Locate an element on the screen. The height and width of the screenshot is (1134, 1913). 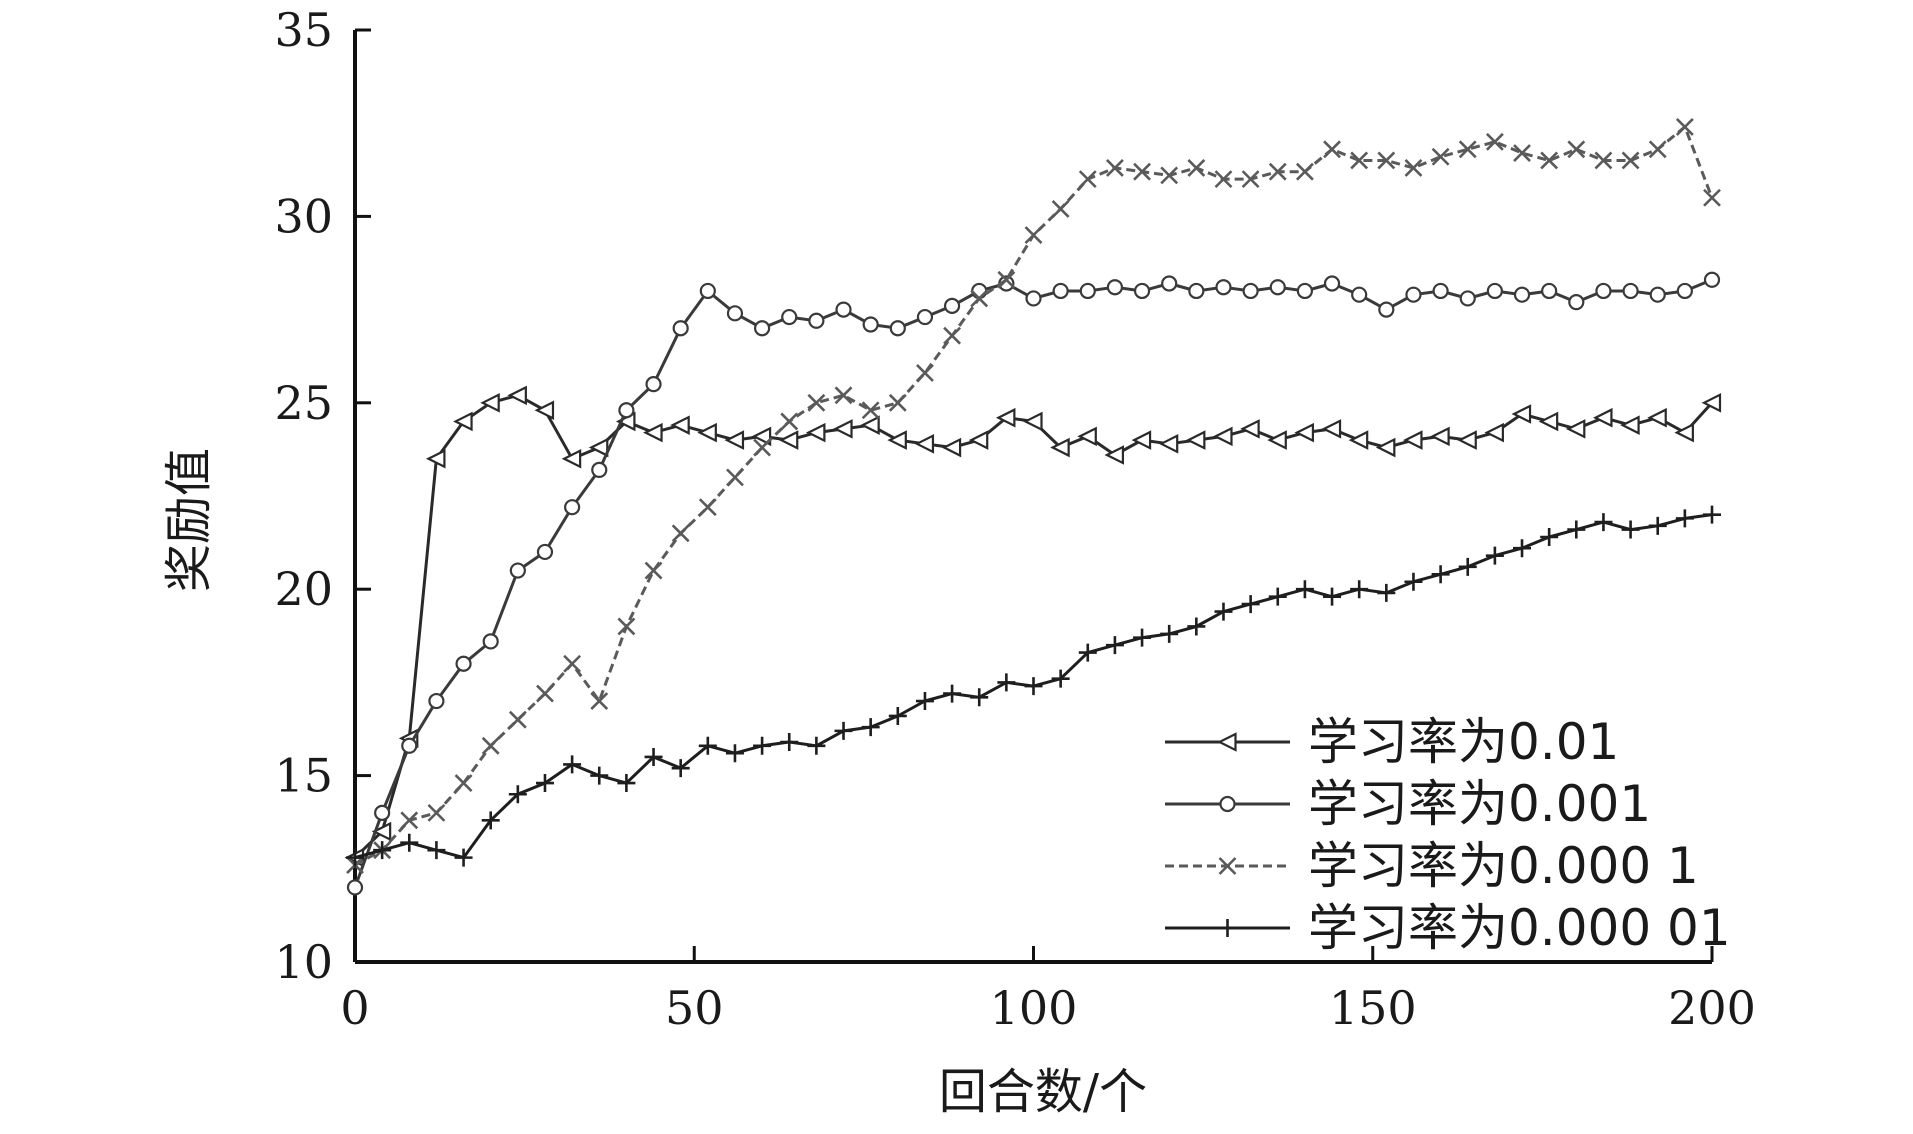
y-tick-label: 15 is located at coordinates (303, 776).